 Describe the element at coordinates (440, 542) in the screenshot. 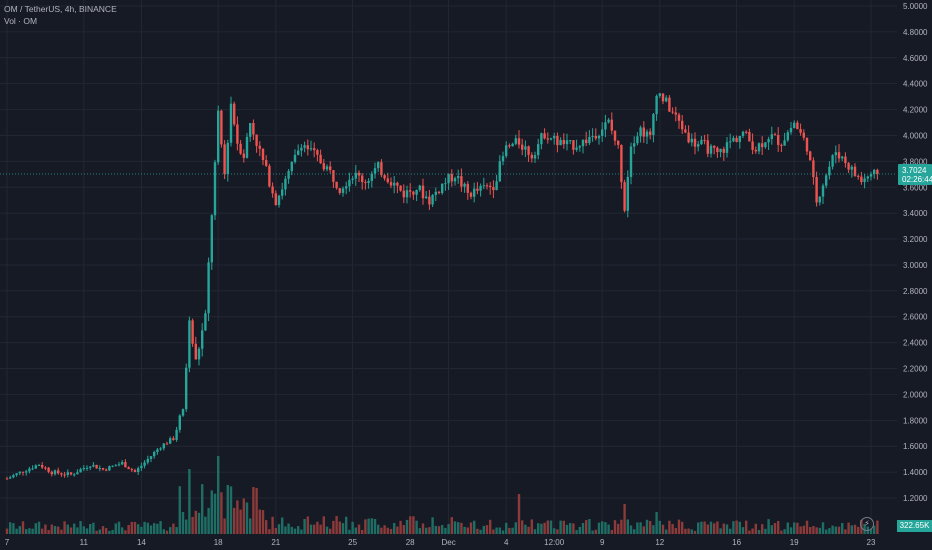

I see `time-axis: 7 11 14 18 21 25 28 Dec 4 12:00 9 12 16 19 23` at that location.